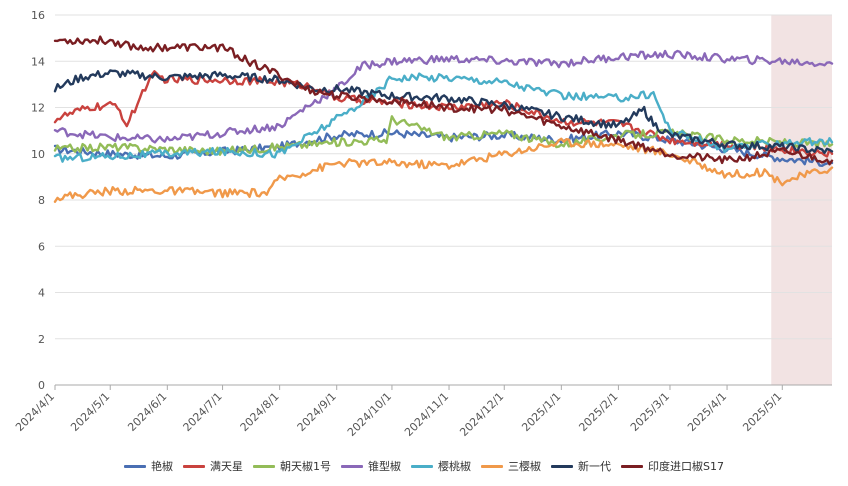 The width and height of the screenshot is (848, 486). What do you see at coordinates (317, 412) in the screenshot?
I see `x-tick-label: 2024/9/1` at bounding box center [317, 412].